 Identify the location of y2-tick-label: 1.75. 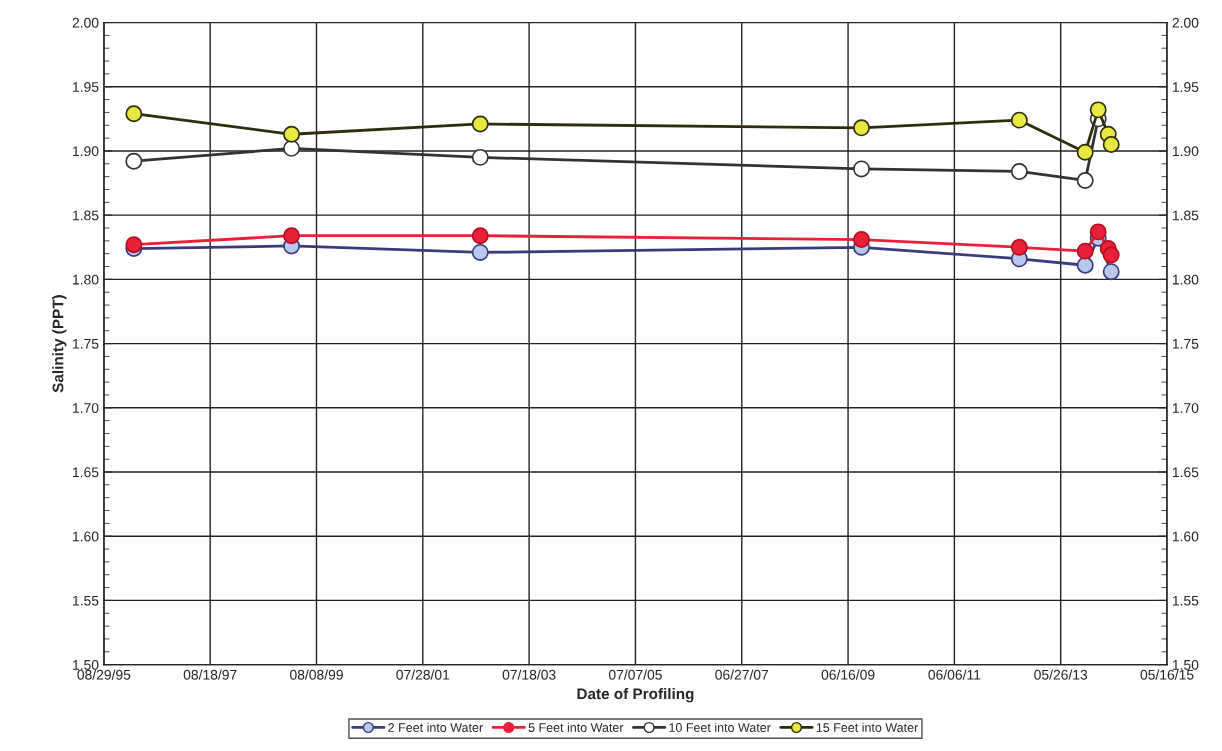
(1185, 344).